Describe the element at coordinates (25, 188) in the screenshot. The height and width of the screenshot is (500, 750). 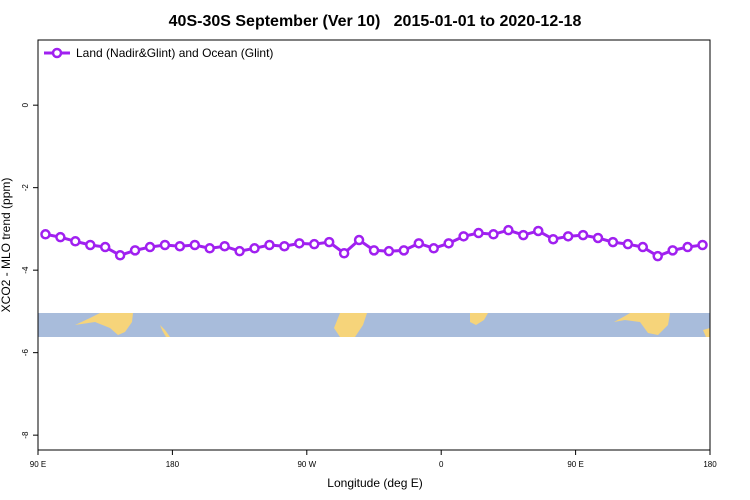
I see `y-tick-label: -2` at that location.